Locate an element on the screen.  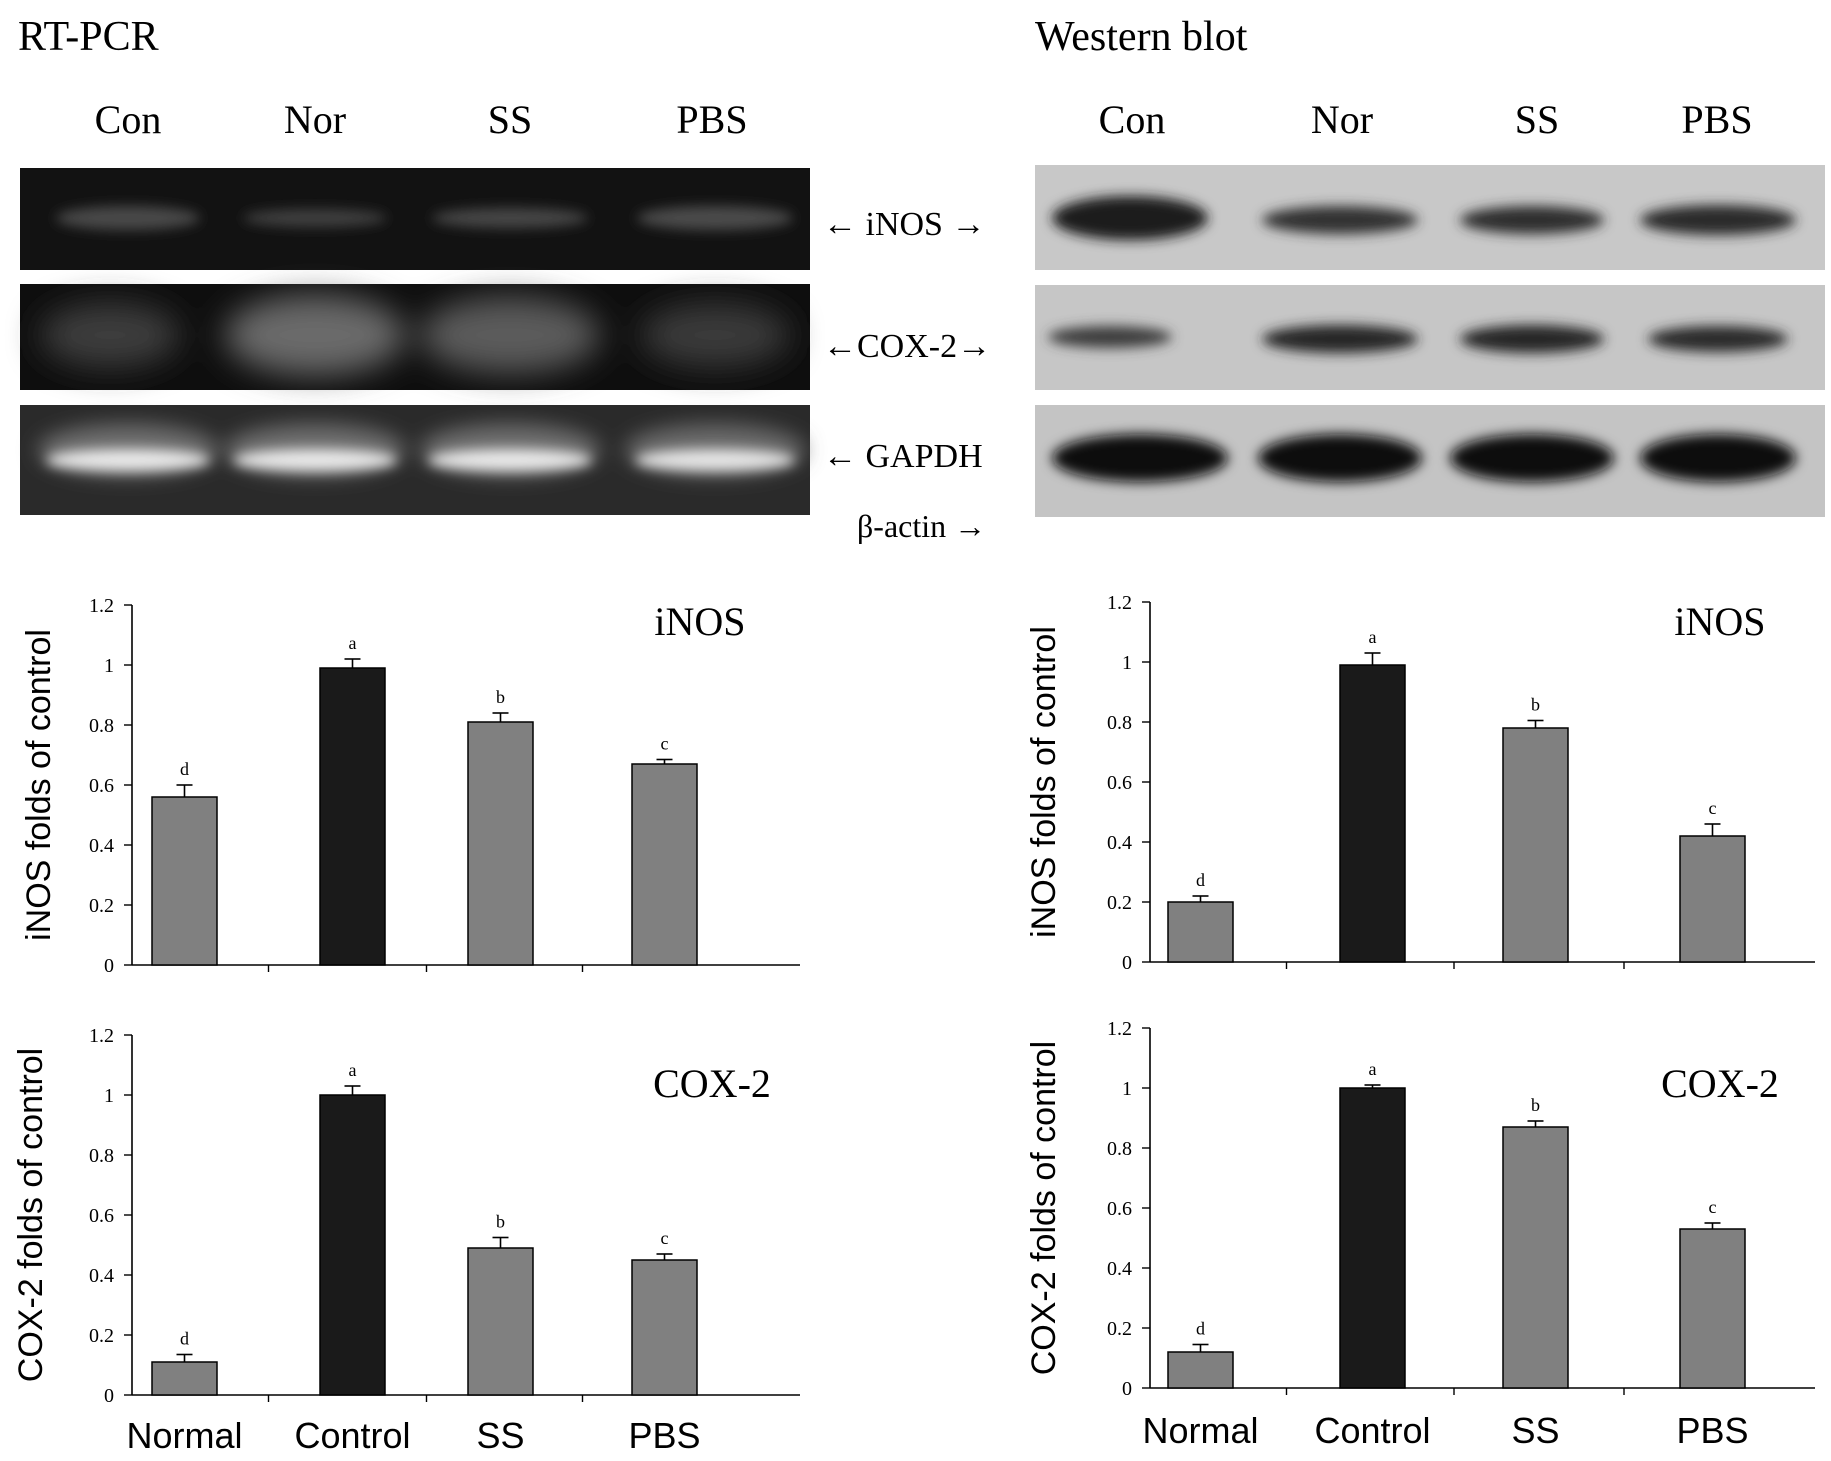
gel-lane-con: Con is located at coordinates (128, 119).